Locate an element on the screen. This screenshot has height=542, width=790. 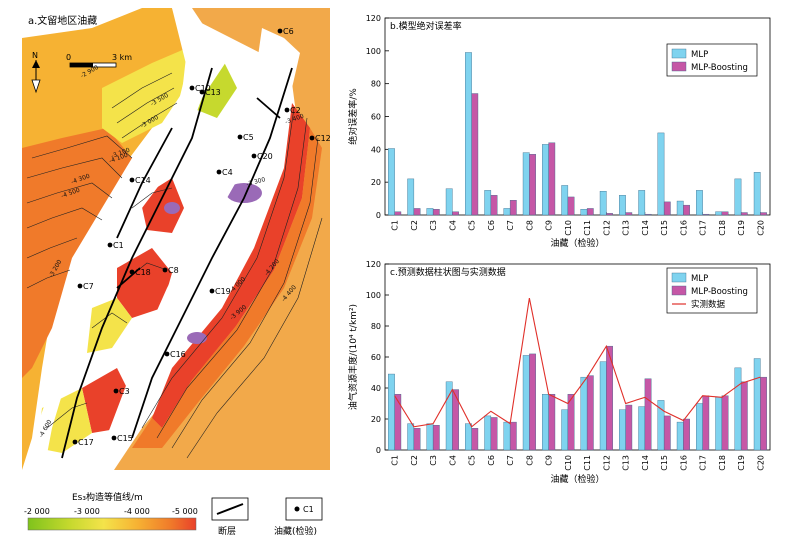
chart-legend: MLP MLP-Boosting 实测数据 is located at coordinates (712, 290).